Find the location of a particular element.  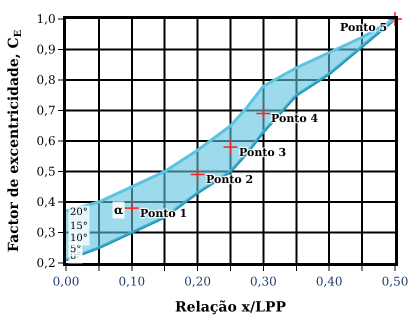

annotation: α is located at coordinates (119, 210).